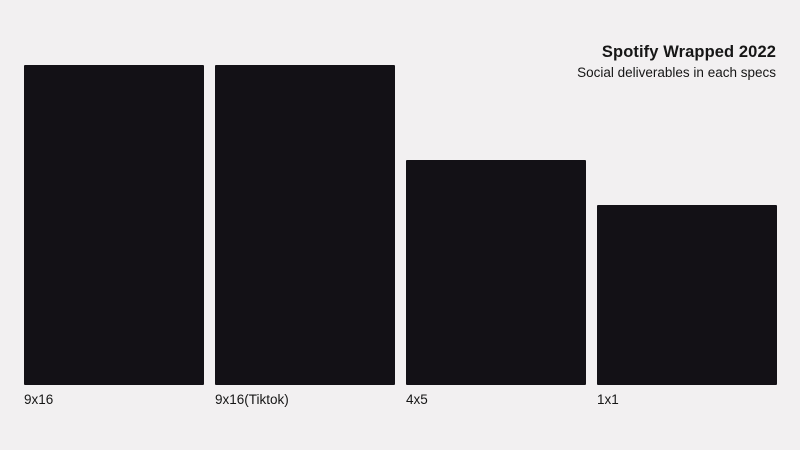  What do you see at coordinates (252, 399) in the screenshot?
I see `bar-label-9x16-tiktok: 9x16(Tiktok)` at bounding box center [252, 399].